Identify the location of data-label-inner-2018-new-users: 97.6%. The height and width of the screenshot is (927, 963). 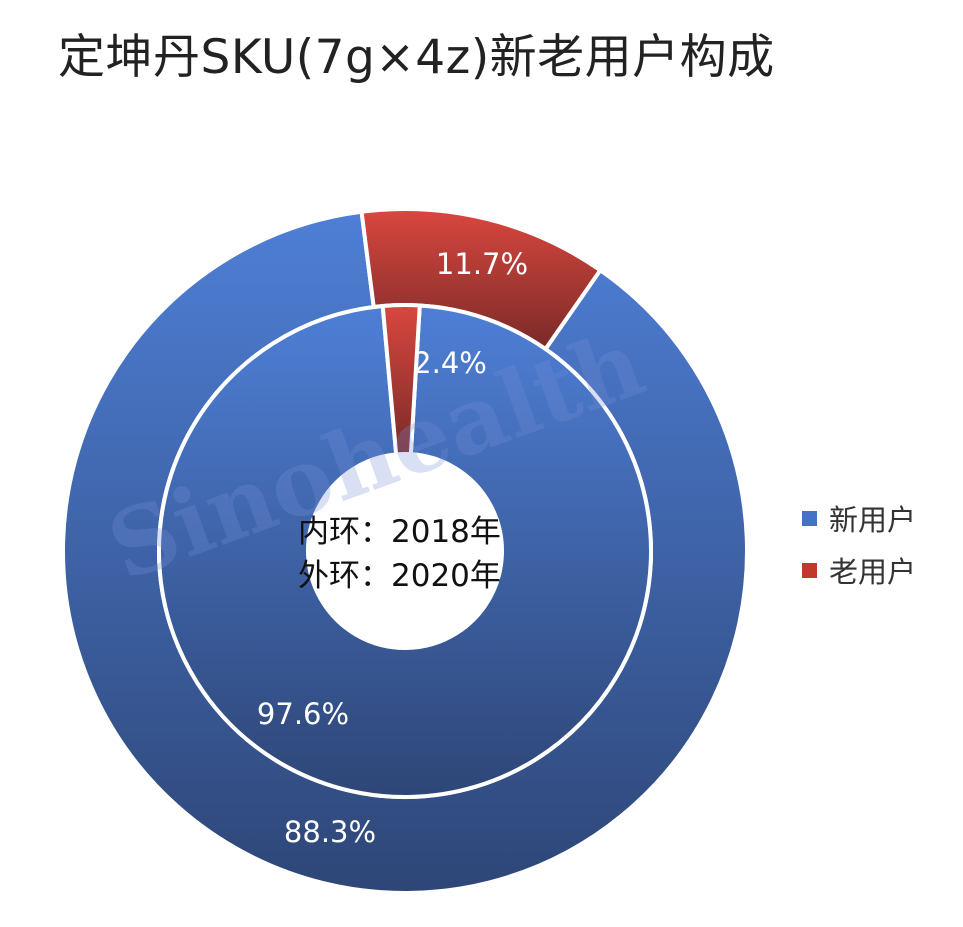
(303, 714).